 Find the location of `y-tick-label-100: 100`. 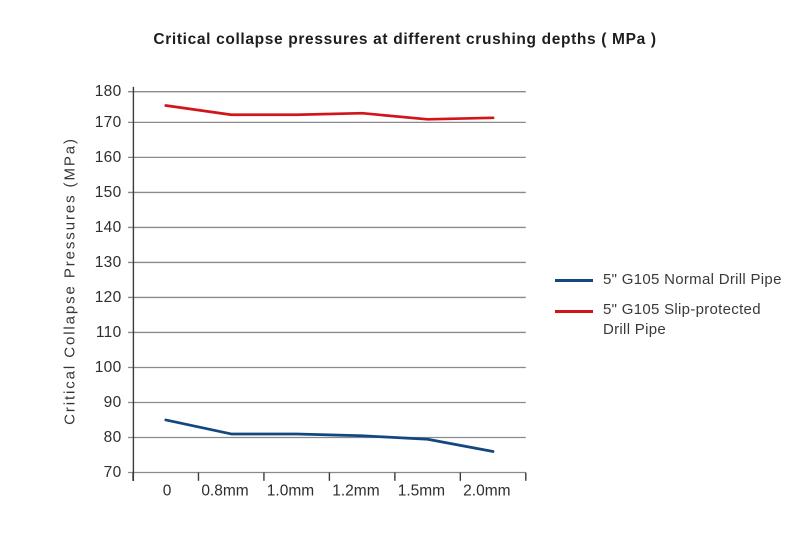

y-tick-label-100: 100 is located at coordinates (108, 367).